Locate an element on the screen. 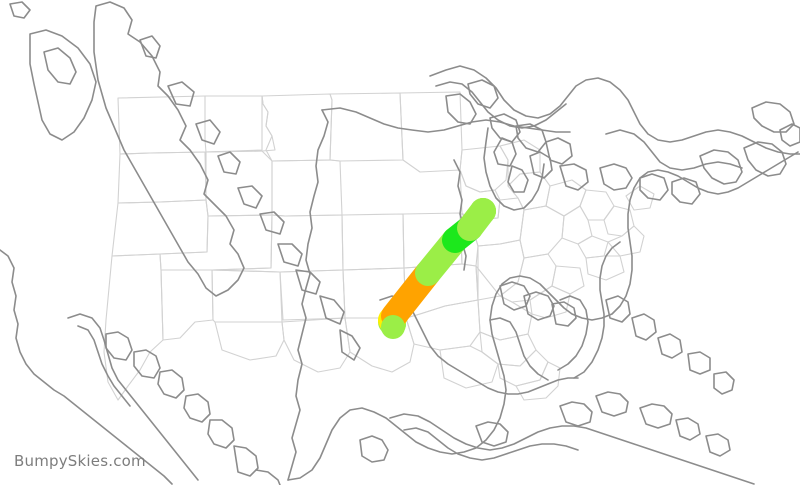 This screenshot has width=800, height=485. destination-endpoint-cap is located at coordinates (483, 211).